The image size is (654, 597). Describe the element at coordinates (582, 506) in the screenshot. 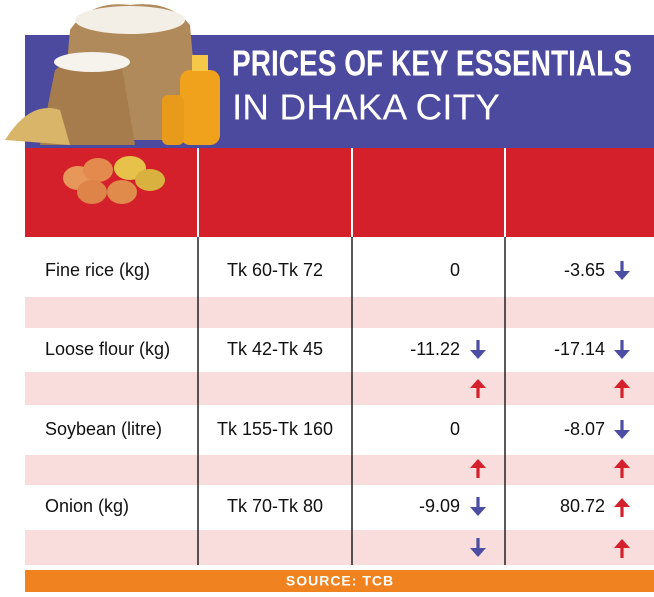

I see `change-value: 80.72` at that location.